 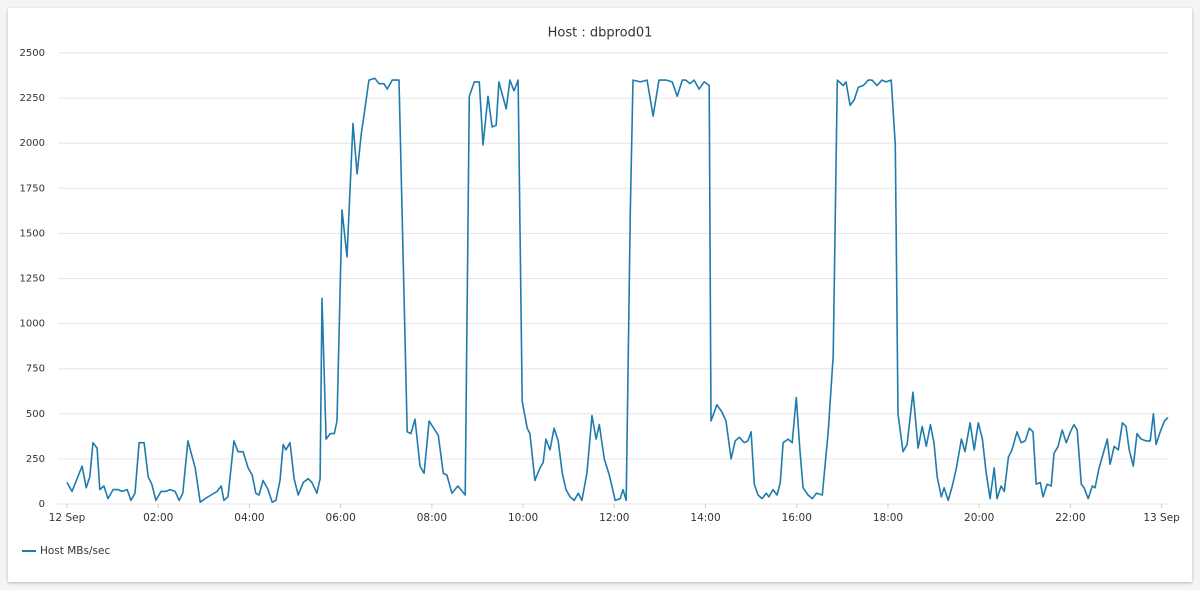 I want to click on x-tick-label: 14:00, so click(x=705, y=518).